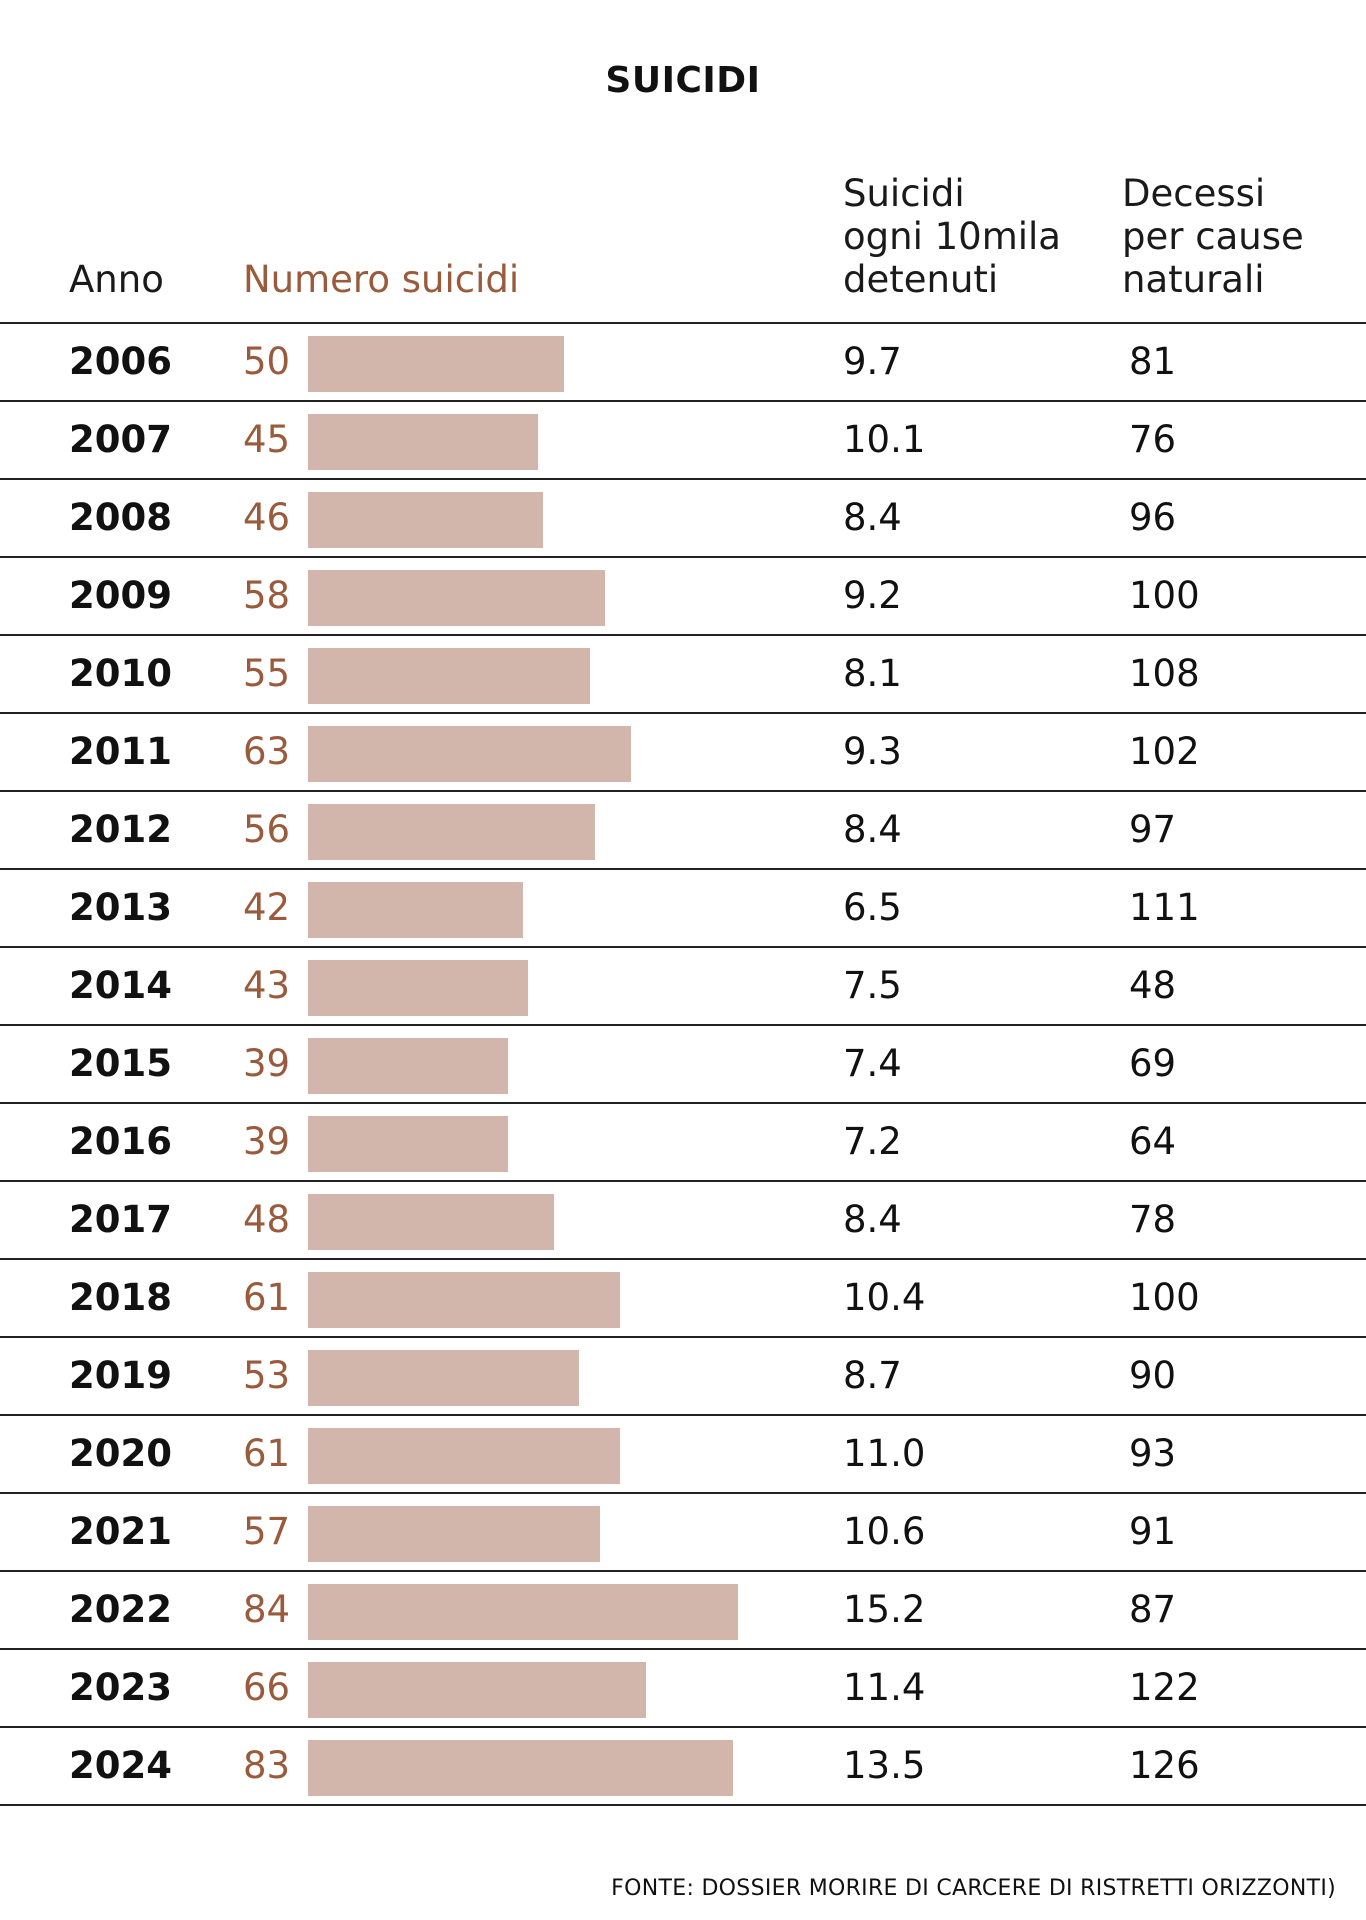 This screenshot has width=1366, height=1920. What do you see at coordinates (1153, 439) in the screenshot?
I see `natural-deaths-cell: 76` at bounding box center [1153, 439].